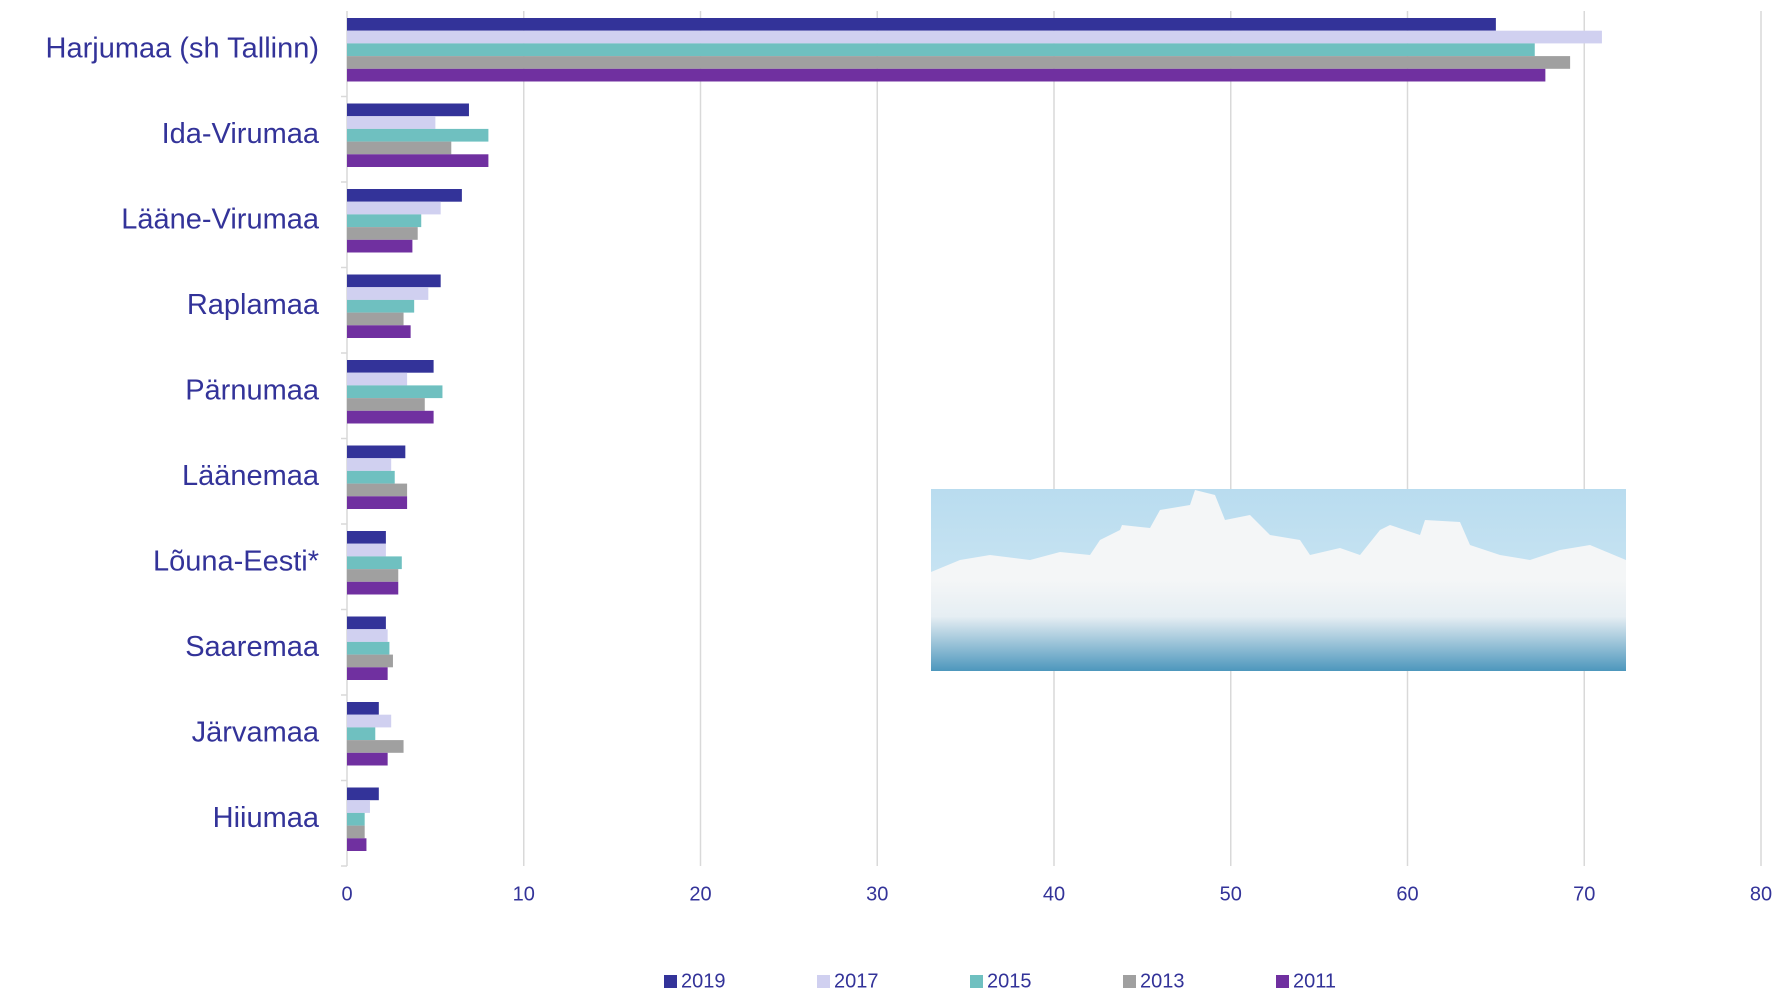  Describe the element at coordinates (220, 219) in the screenshot. I see `category-label: Lääne-Virumaa` at that location.